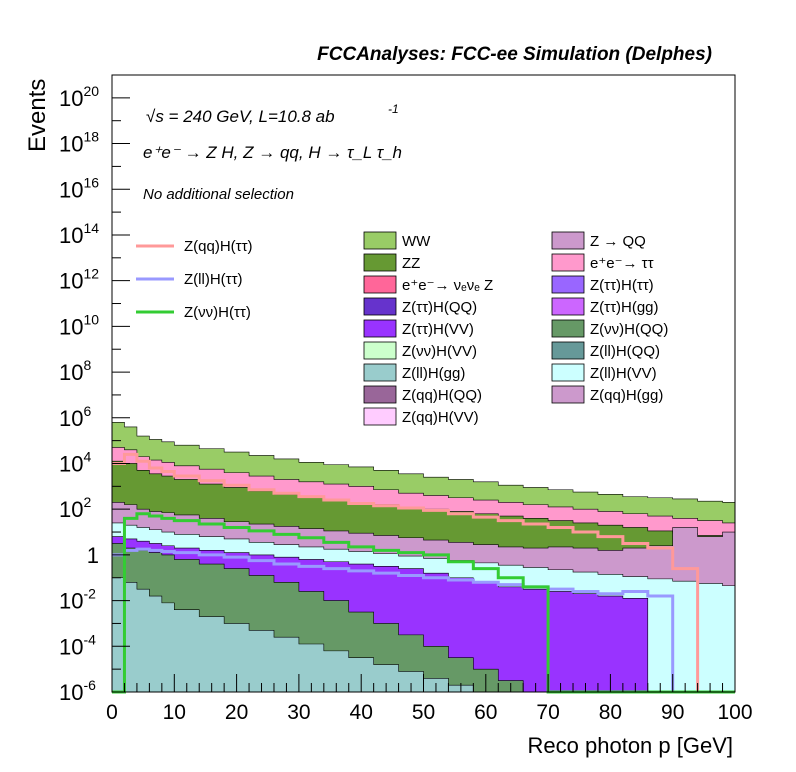 Image resolution: width=796 pixels, height=772 pixels. What do you see at coordinates (361, 712) in the screenshot?
I see `x-tick-label: 40` at bounding box center [361, 712].